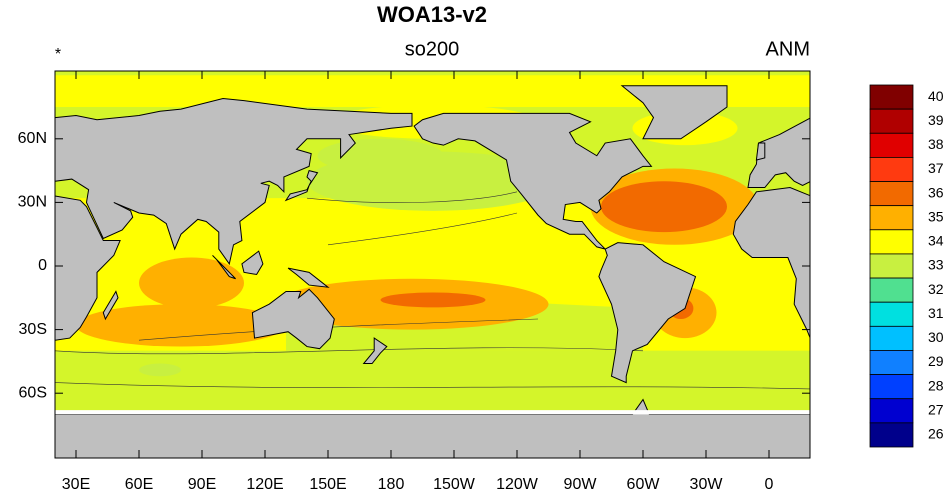 The width and height of the screenshot is (947, 492). Describe the element at coordinates (936, 144) in the screenshot. I see `colorbar-label: 38` at that location.